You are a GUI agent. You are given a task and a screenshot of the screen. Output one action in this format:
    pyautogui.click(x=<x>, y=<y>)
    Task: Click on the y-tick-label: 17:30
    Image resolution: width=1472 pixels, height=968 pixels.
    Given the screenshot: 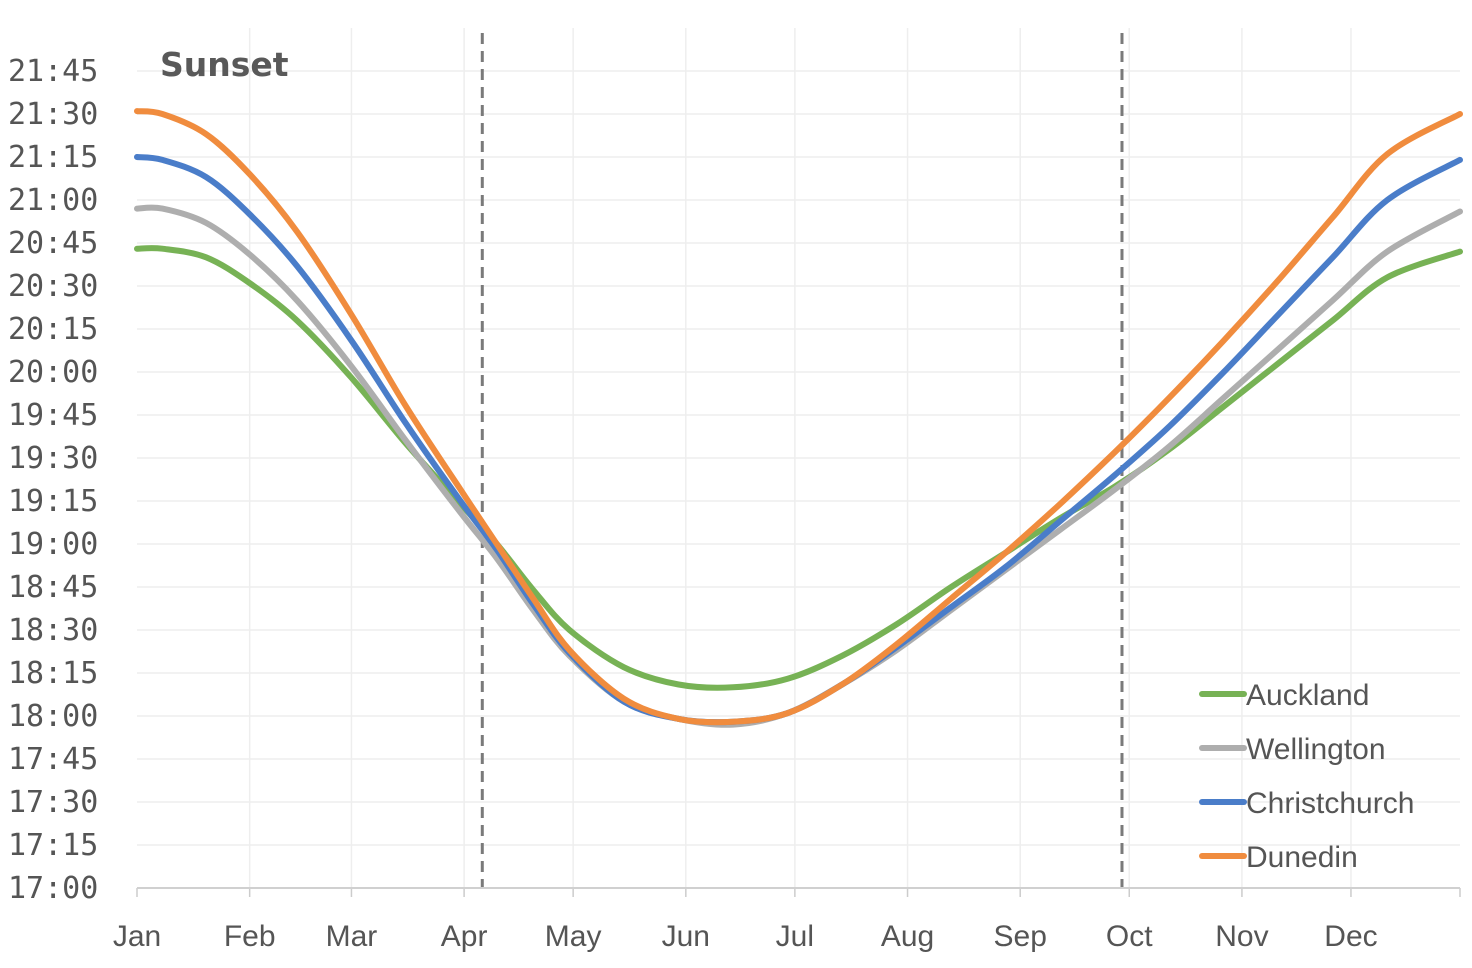 What is the action you would take?
    pyautogui.click(x=53, y=802)
    